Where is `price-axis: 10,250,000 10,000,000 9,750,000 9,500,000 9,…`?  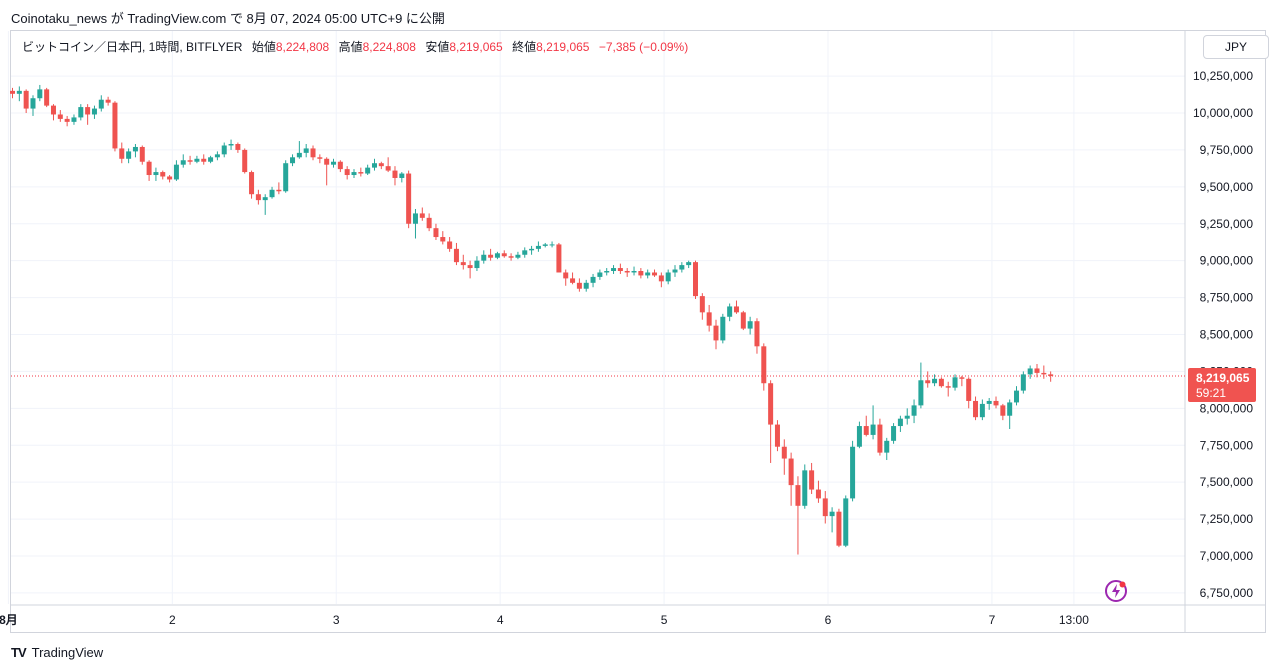 price-axis: 10,250,000 10,000,000 9,750,000 9,500,000 9,… is located at coordinates (1223, 334).